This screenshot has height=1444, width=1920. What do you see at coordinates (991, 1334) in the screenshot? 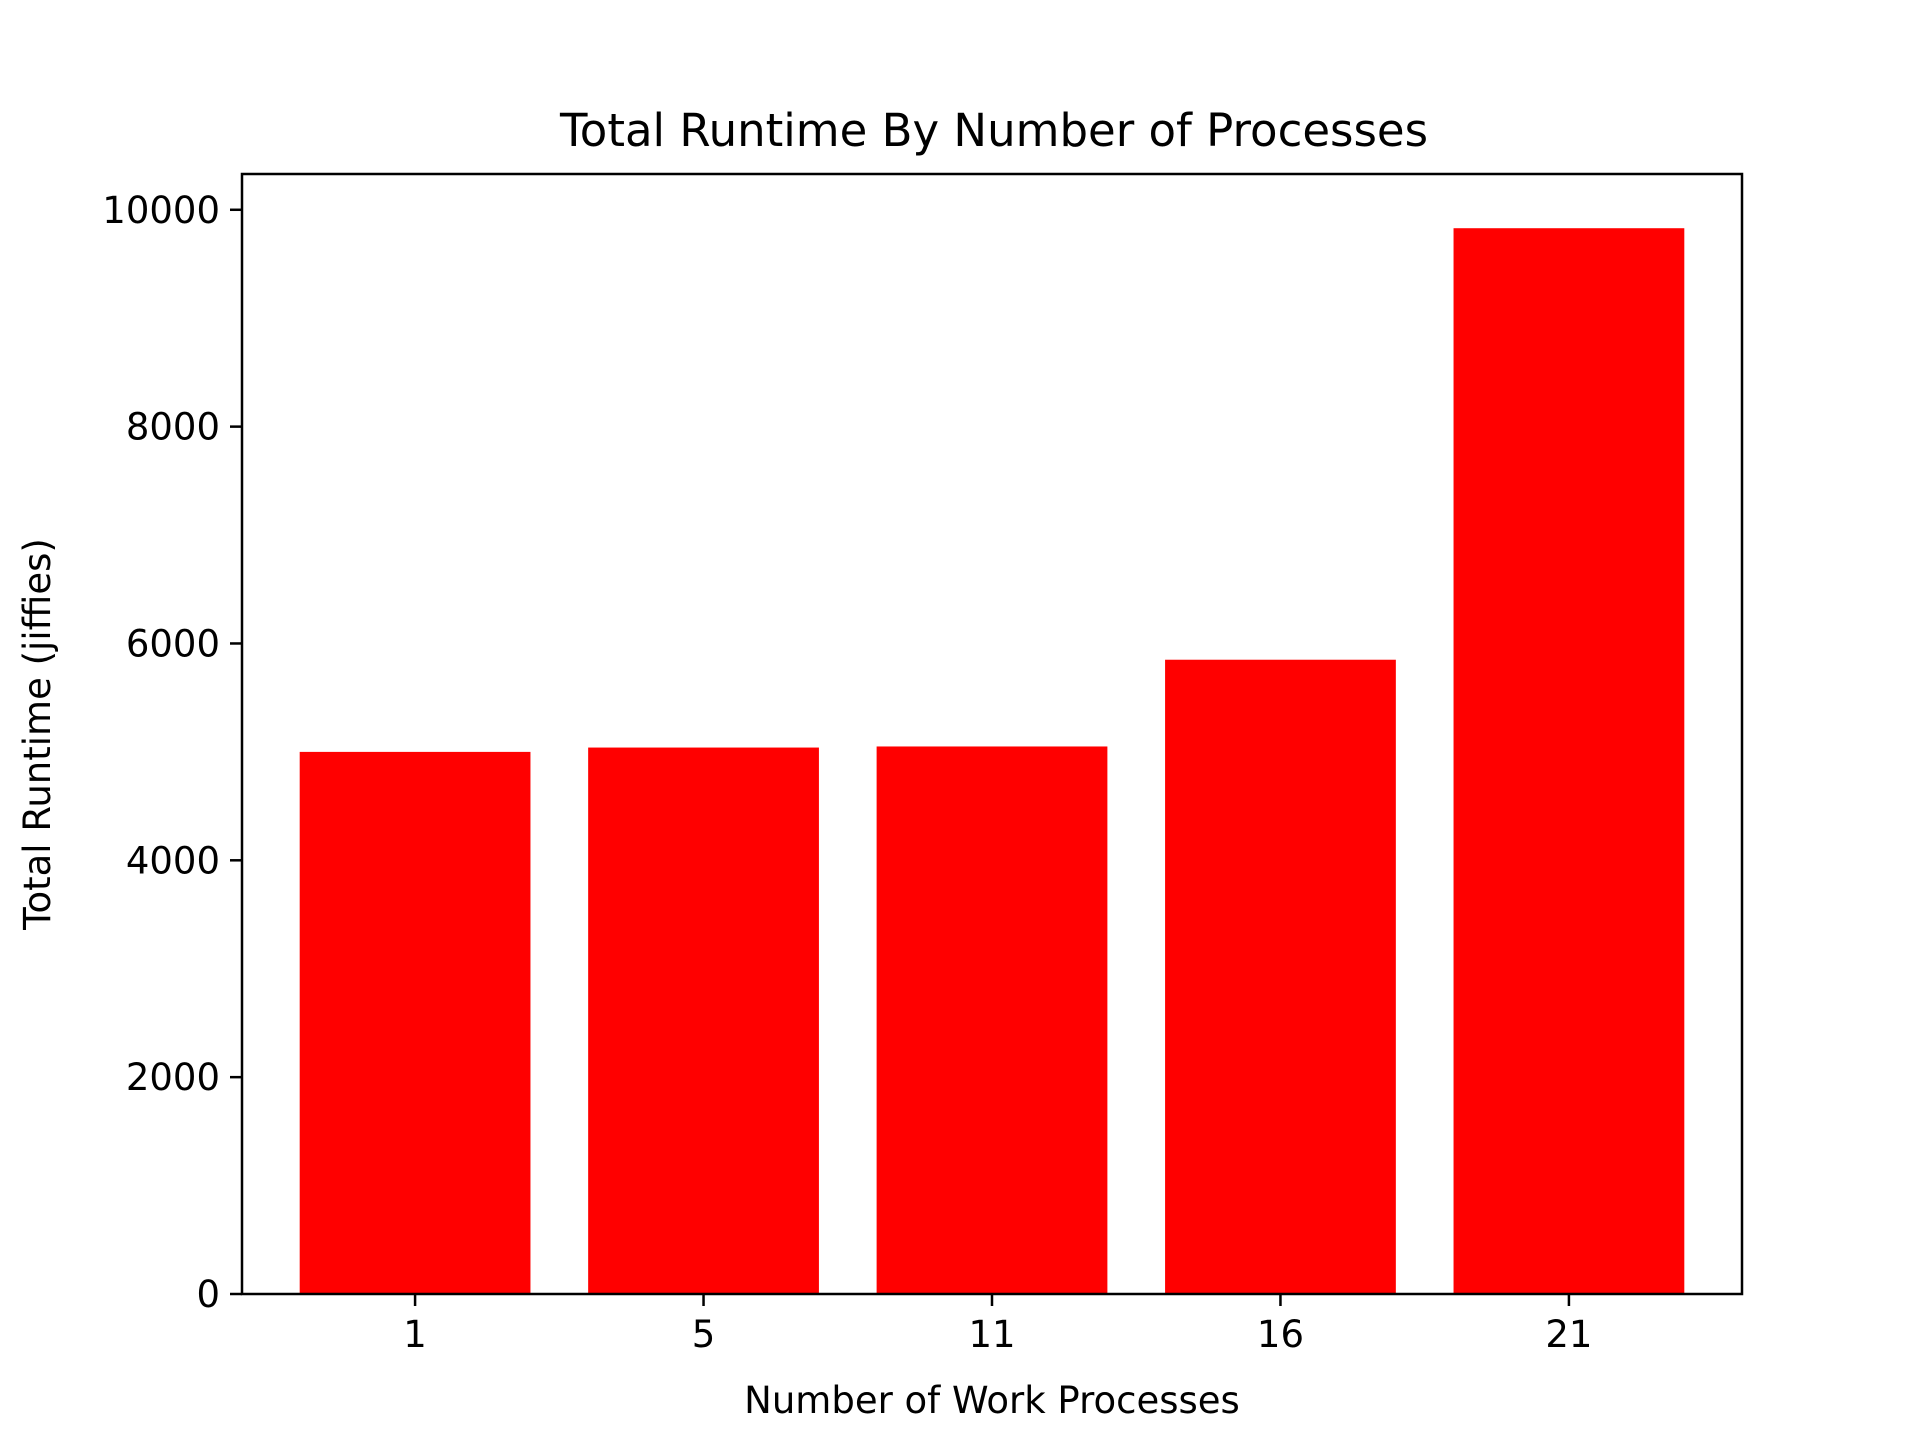
I see `x-tick-label: 11` at bounding box center [991, 1334].